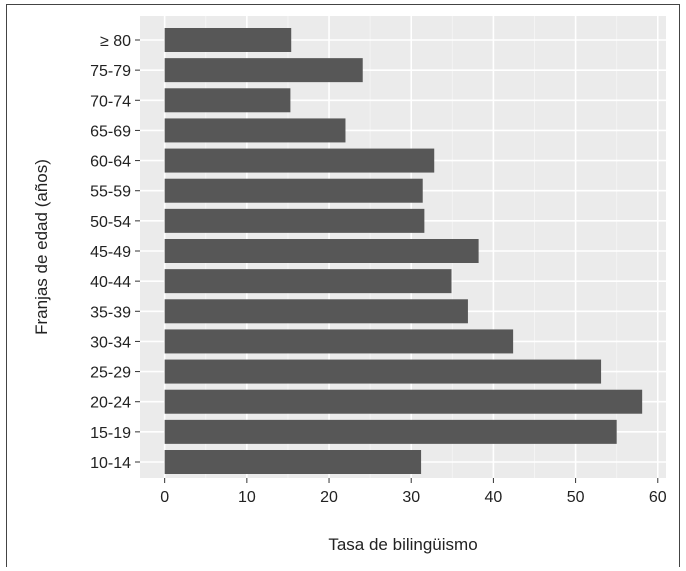 Image resolution: width=686 pixels, height=571 pixels. I want to click on x-tick-label: 30, so click(411, 497).